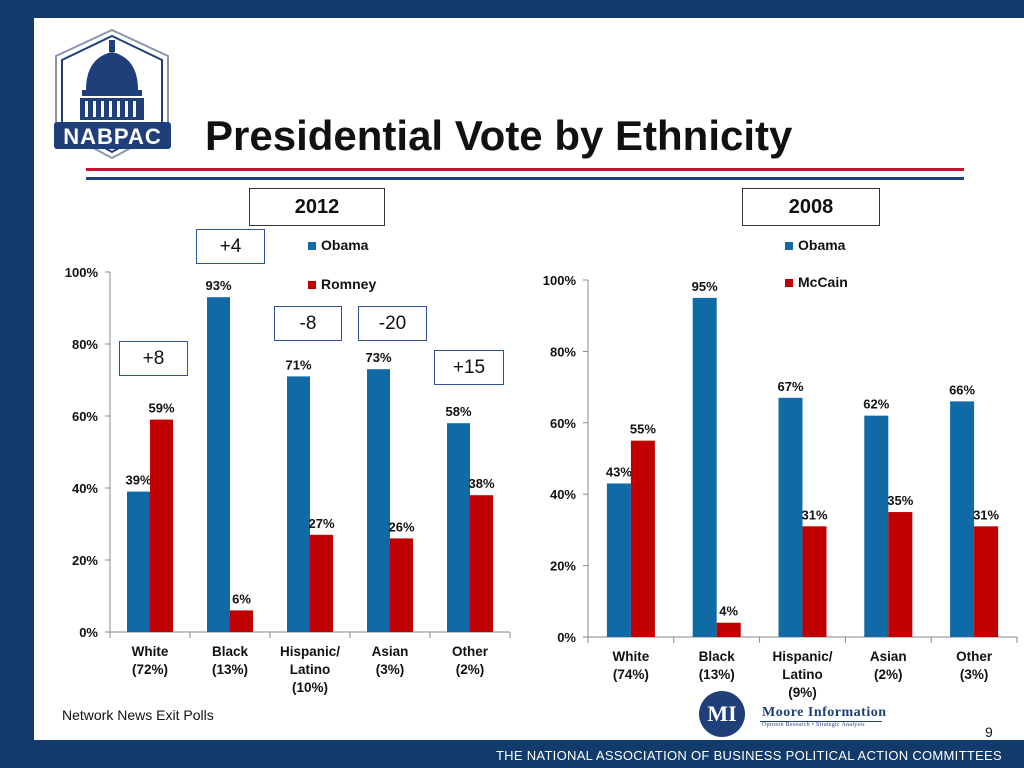 The image size is (1024, 768). Describe the element at coordinates (643, 429) in the screenshot. I see `data-label-mccain: 55%` at that location.